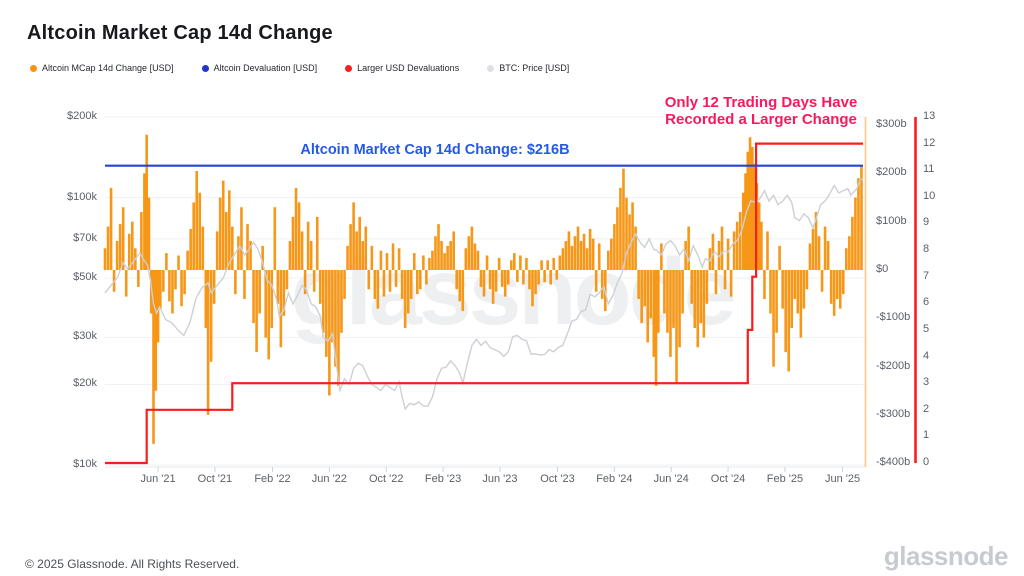  Describe the element at coordinates (728, 479) in the screenshot. I see `x-axis-tick-label: Oct '24` at that location.